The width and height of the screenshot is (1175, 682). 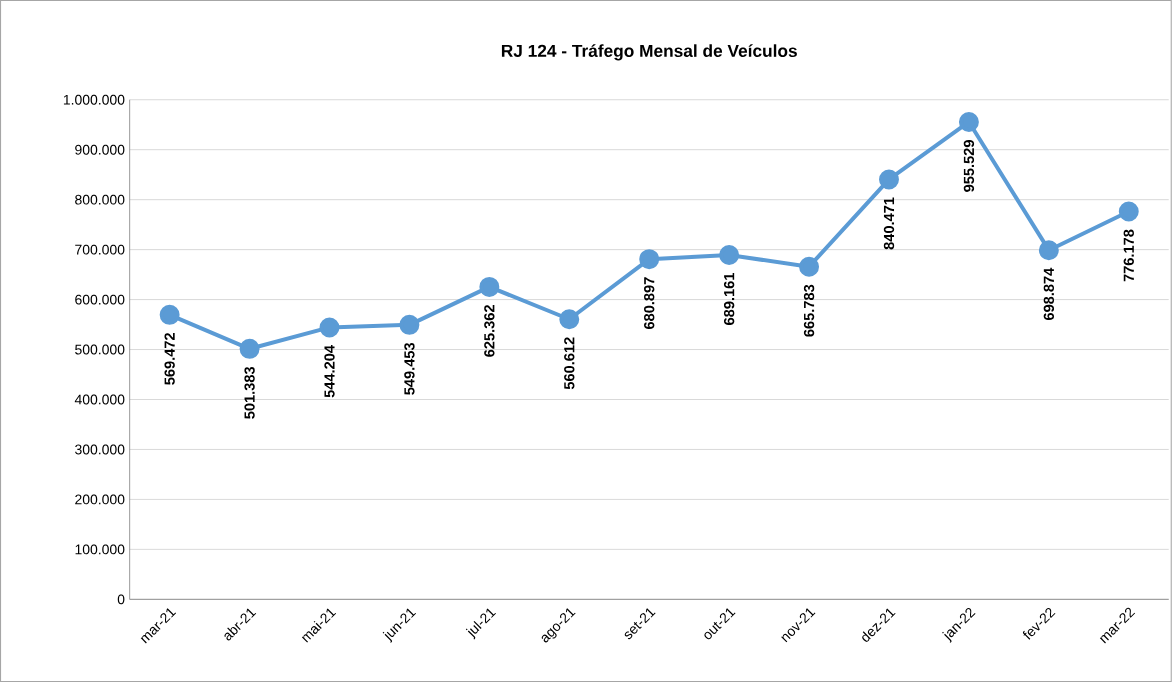 I want to click on data-label: 776.178, so click(x=1128, y=255).